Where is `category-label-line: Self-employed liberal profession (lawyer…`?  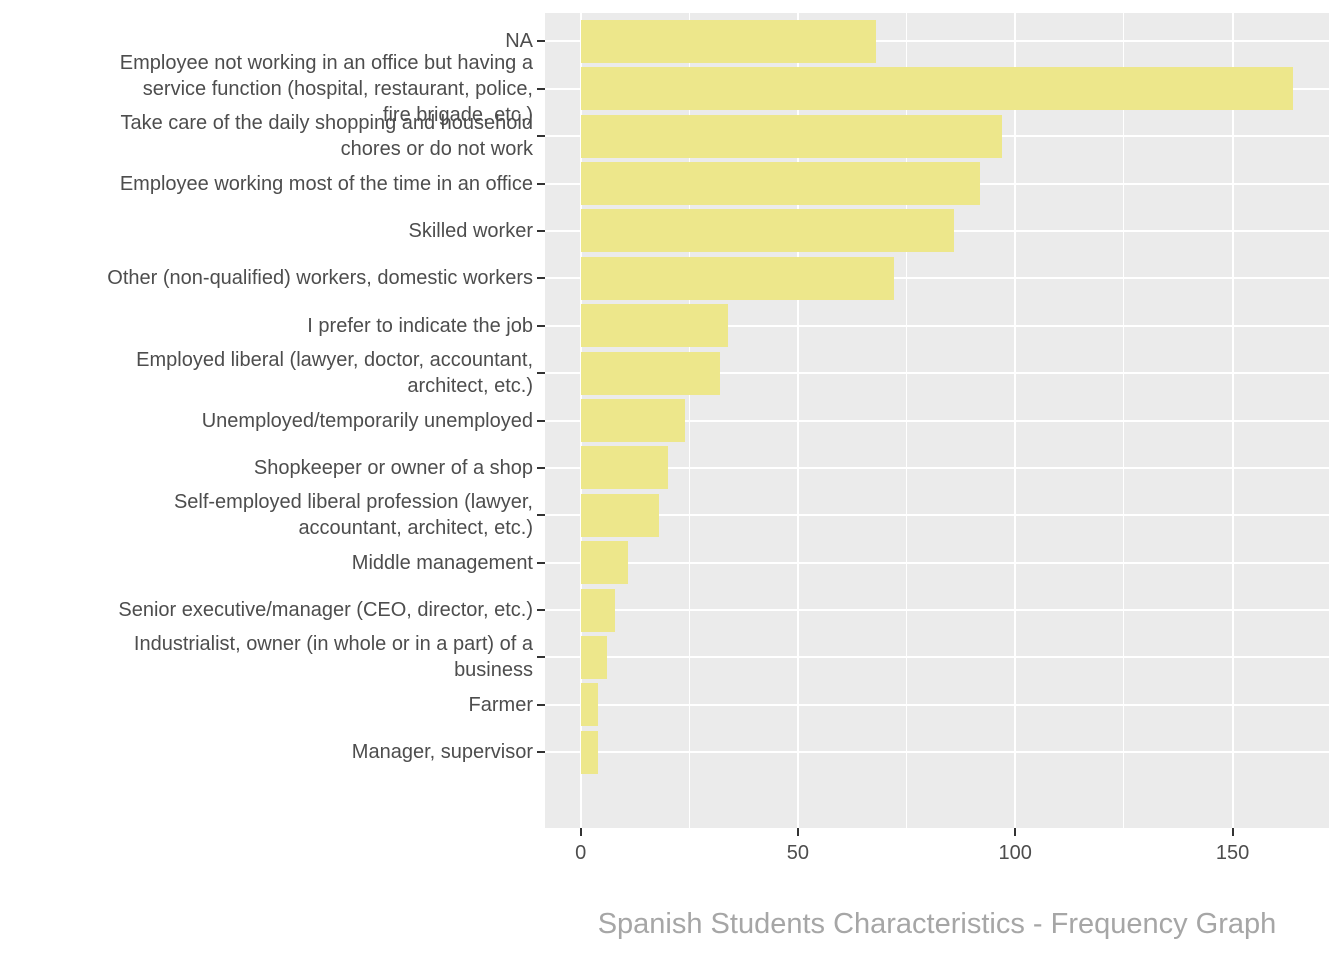 category-label-line: Self-employed liberal profession (lawyer… is located at coordinates (353, 502).